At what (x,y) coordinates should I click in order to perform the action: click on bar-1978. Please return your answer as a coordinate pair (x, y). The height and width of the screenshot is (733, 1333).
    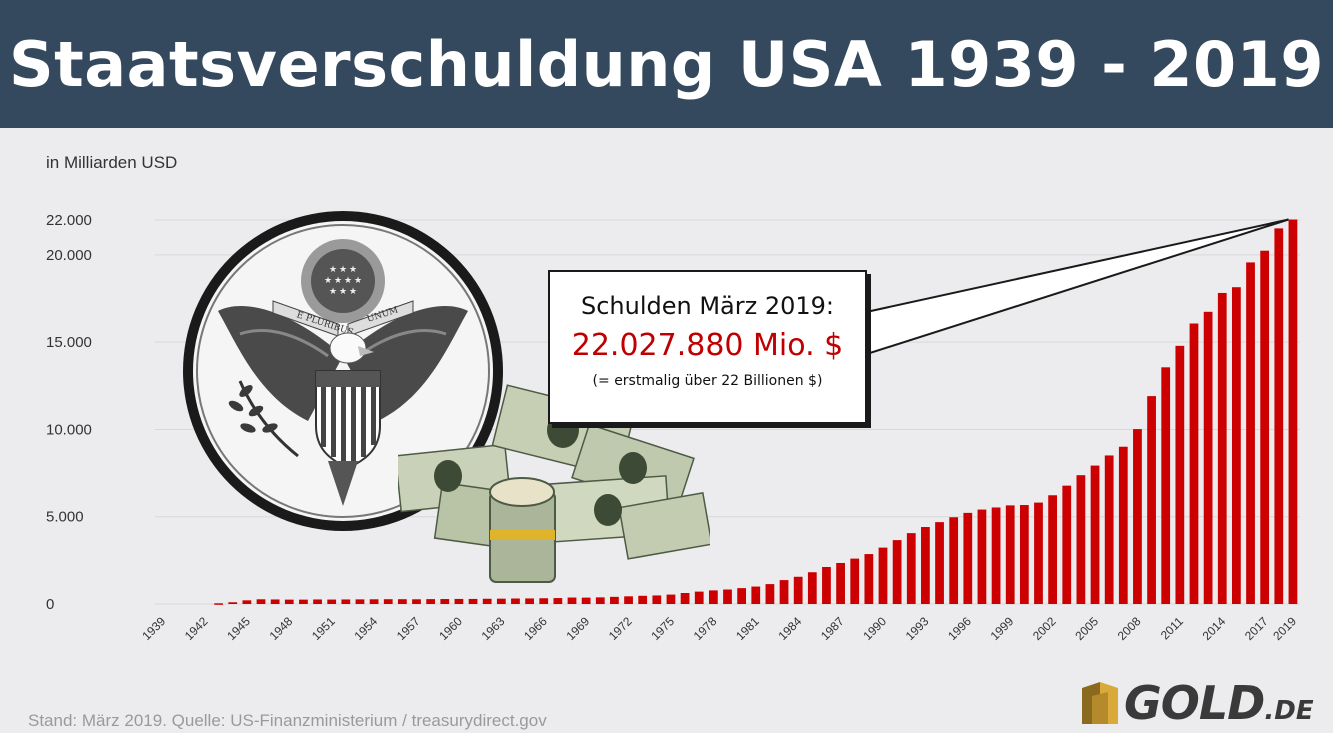
    Looking at the image, I should click on (713, 597).